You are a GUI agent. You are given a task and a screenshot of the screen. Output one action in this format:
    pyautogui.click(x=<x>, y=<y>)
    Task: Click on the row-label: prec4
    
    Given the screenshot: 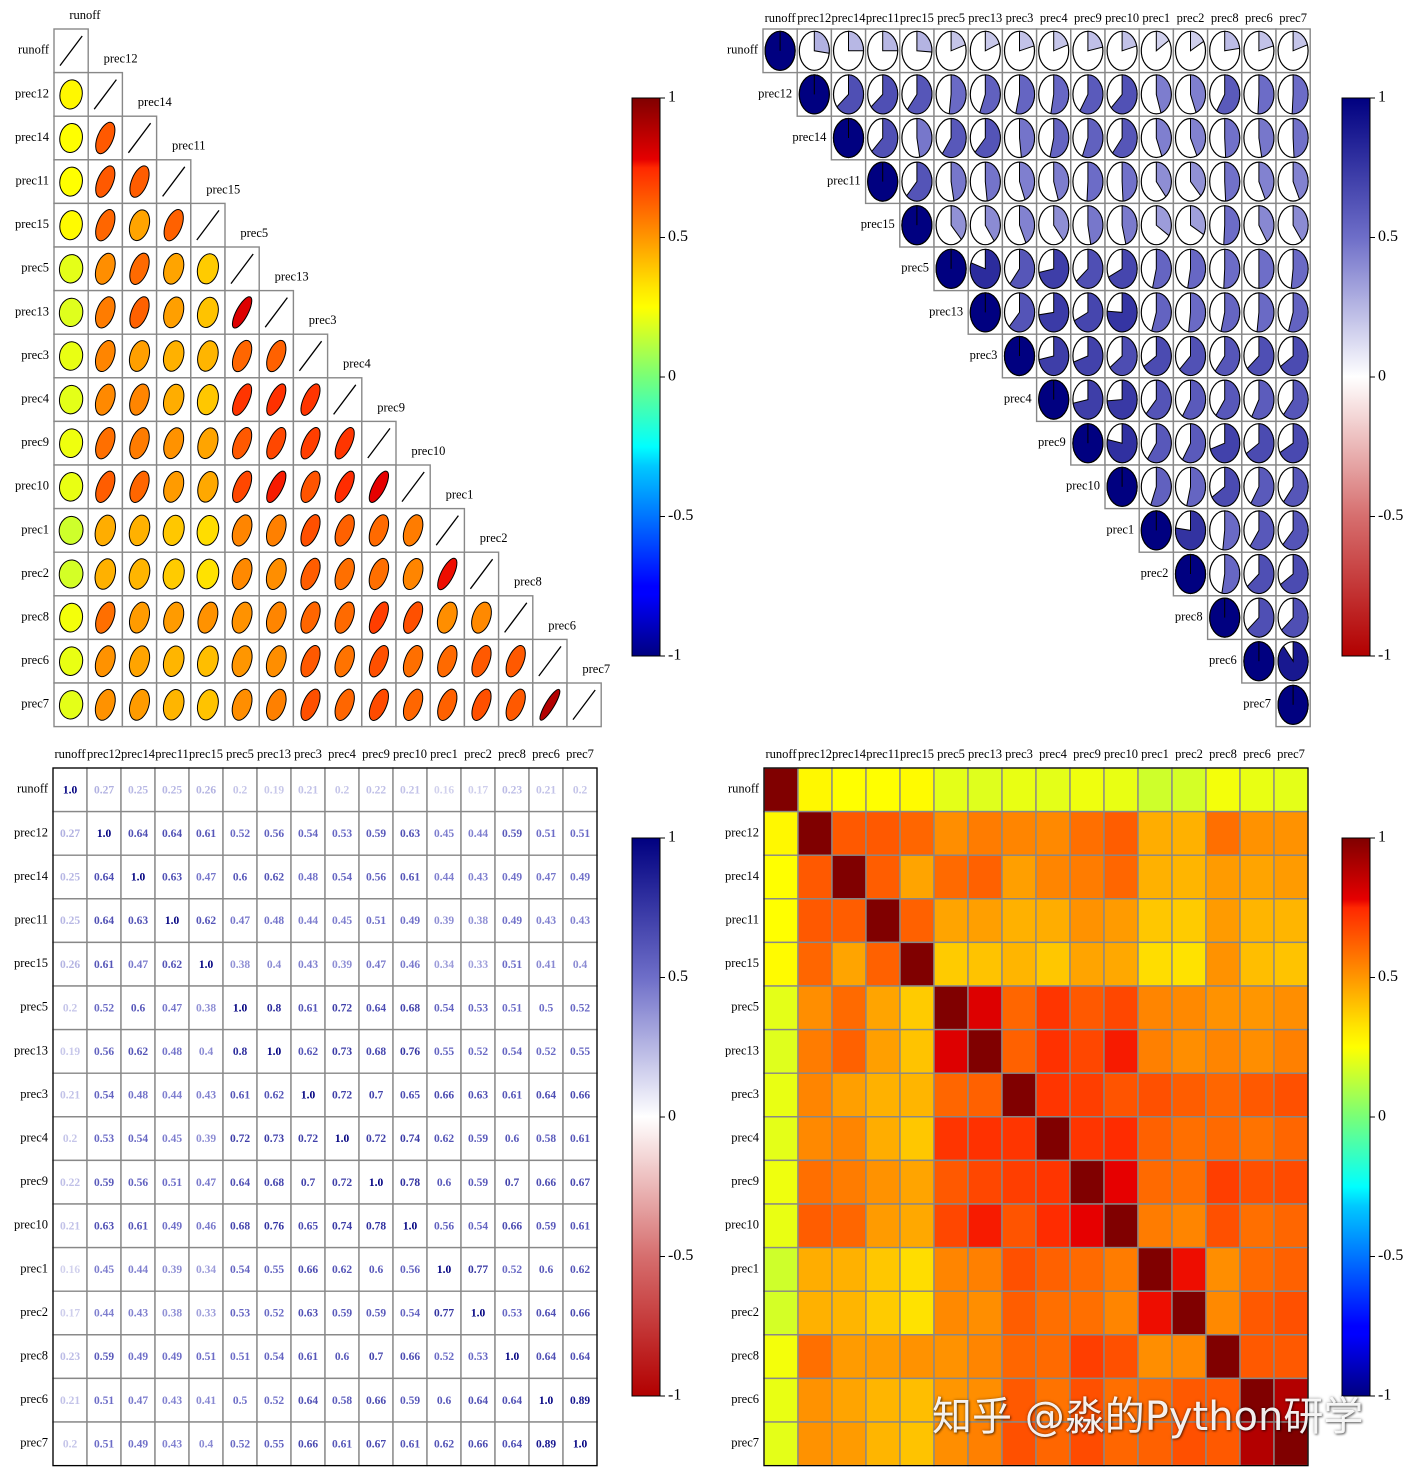 What is the action you would take?
    pyautogui.click(x=1018, y=398)
    